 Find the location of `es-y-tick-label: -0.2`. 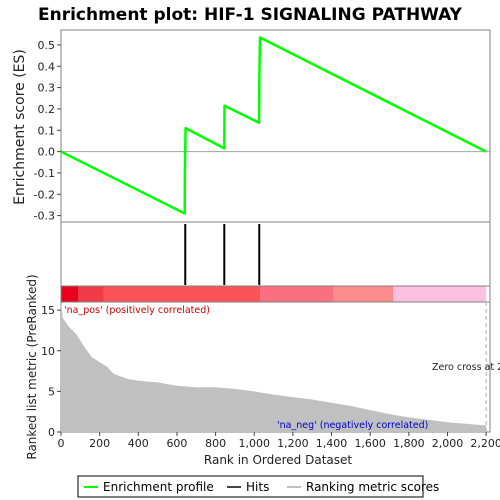

es-y-tick-label: -0.2 is located at coordinates (44, 194).